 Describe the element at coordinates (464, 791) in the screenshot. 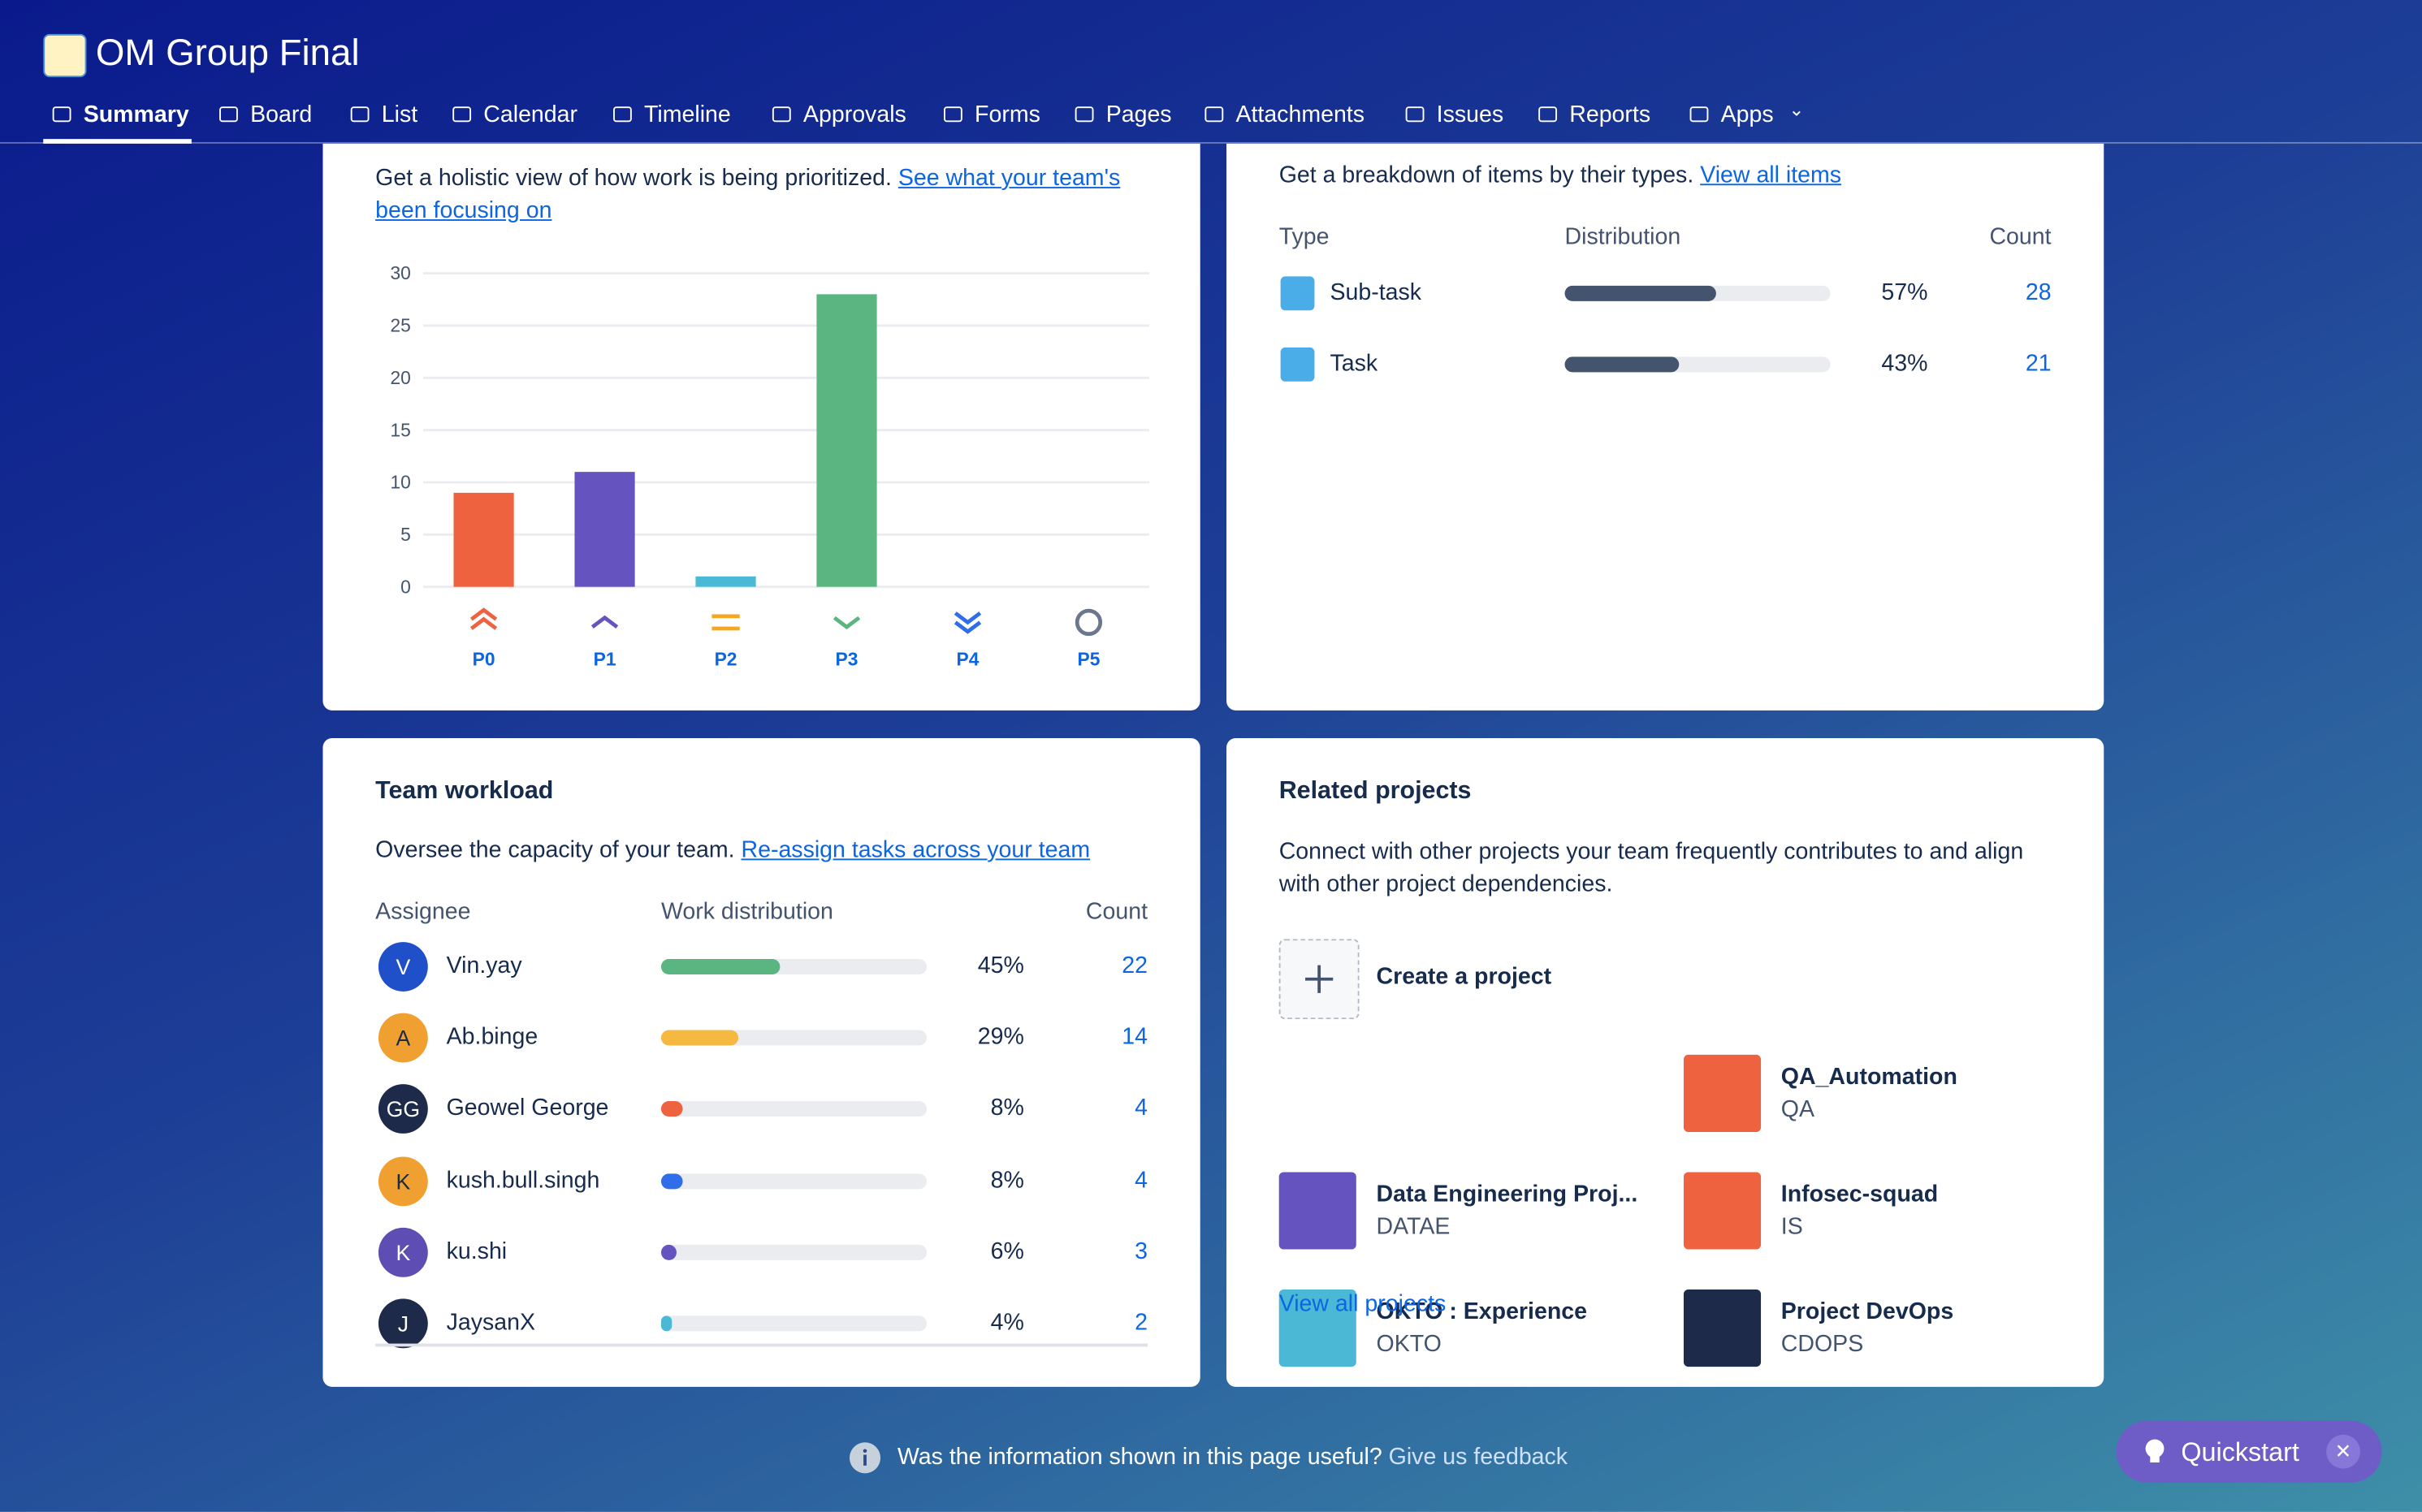

I see `card-title: Team workload` at that location.